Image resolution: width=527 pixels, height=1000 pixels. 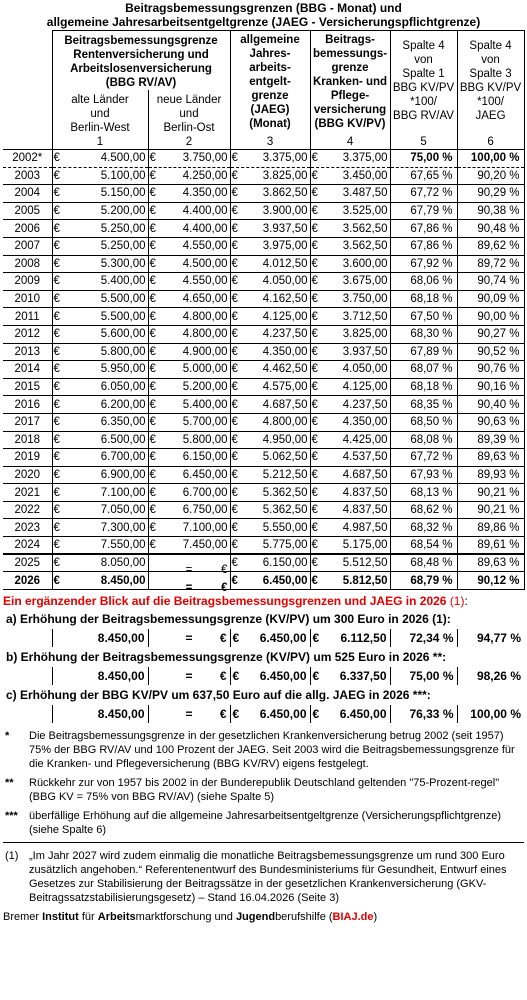 I want to click on value-cell: 90,29 %, so click(x=490, y=193).